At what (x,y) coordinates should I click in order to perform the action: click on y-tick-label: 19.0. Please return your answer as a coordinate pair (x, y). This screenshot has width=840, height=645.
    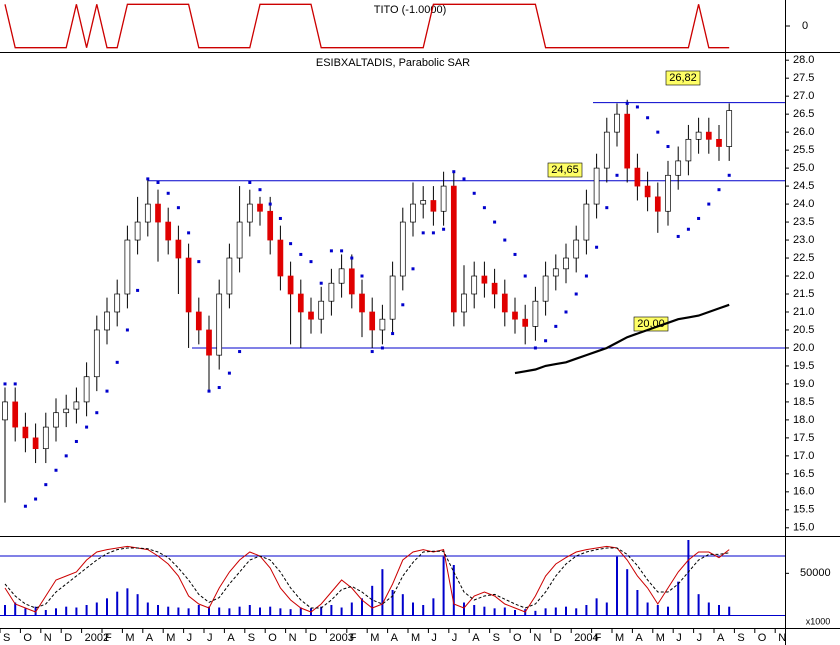
    Looking at the image, I should click on (803, 384).